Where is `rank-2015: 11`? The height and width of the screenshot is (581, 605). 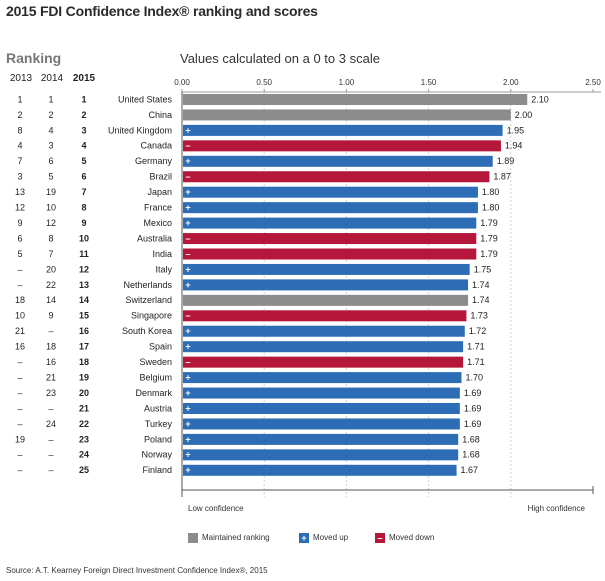 rank-2015: 11 is located at coordinates (84, 254).